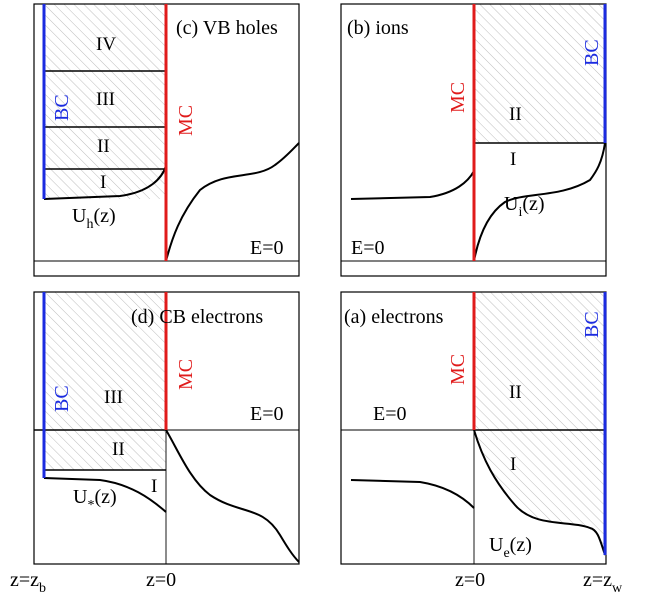  Describe the element at coordinates (378, 28) in the screenshot. I see `panel-b-title: (b) ions` at that location.